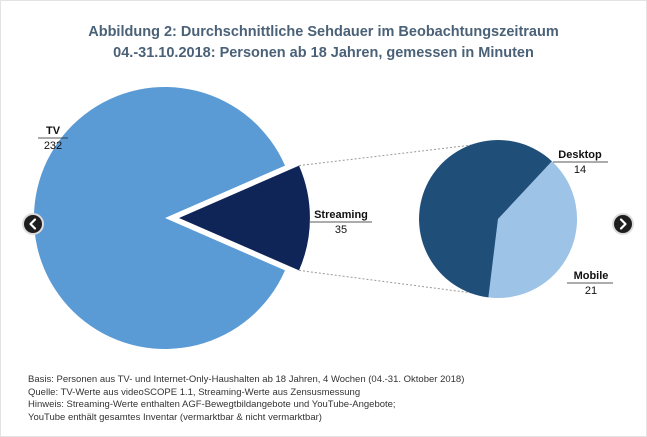 The width and height of the screenshot is (647, 437). I want to click on slice-label-streaming: Streaming, so click(341, 215).